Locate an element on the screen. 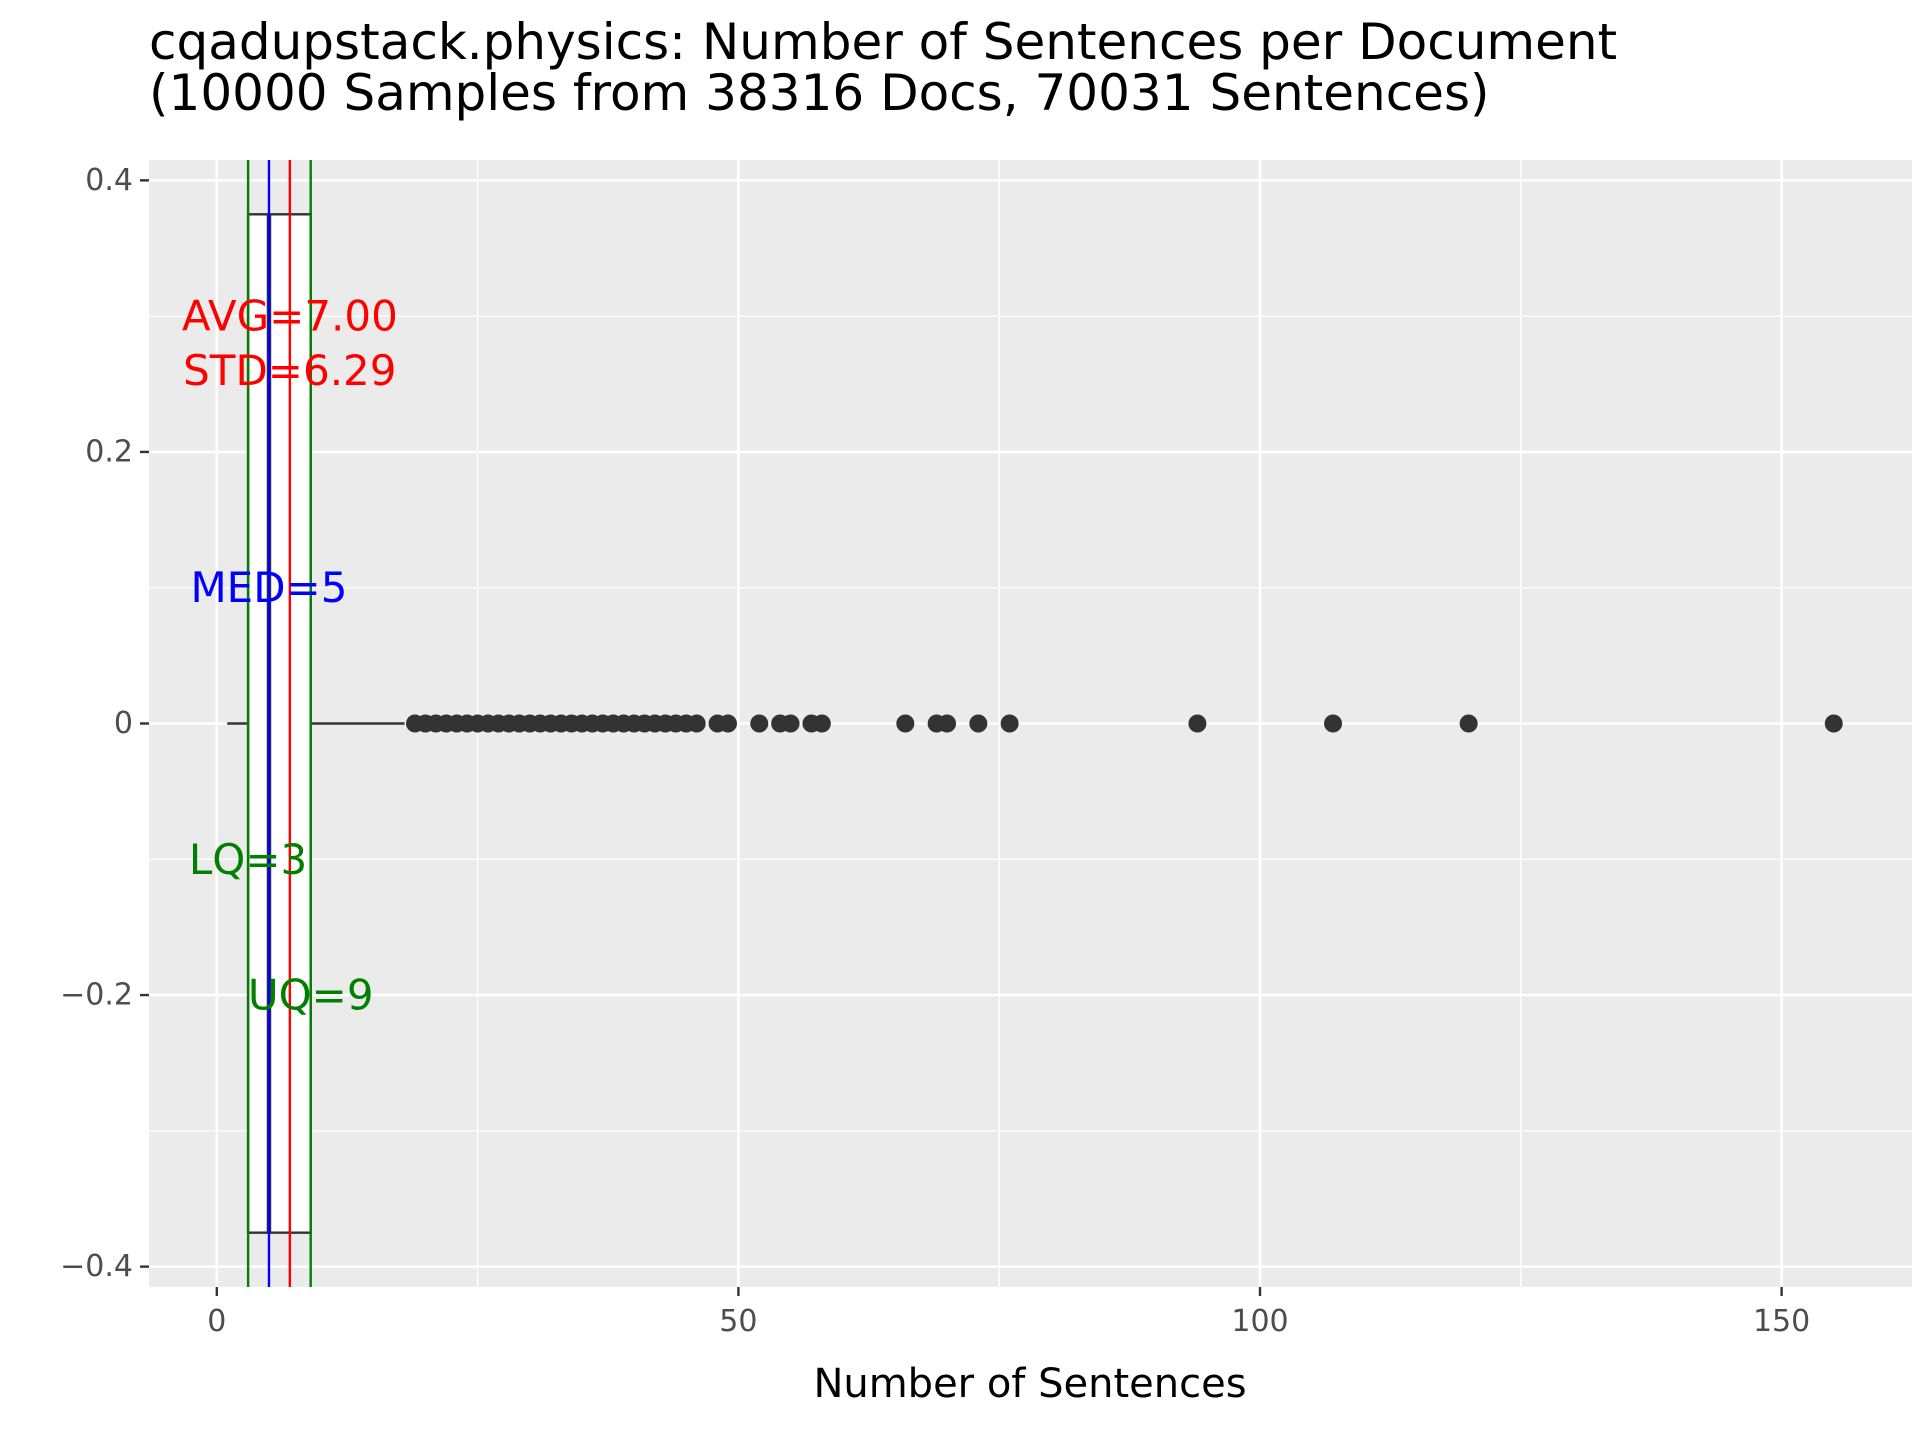  x-tick-label: 100 is located at coordinates (1259, 1321).